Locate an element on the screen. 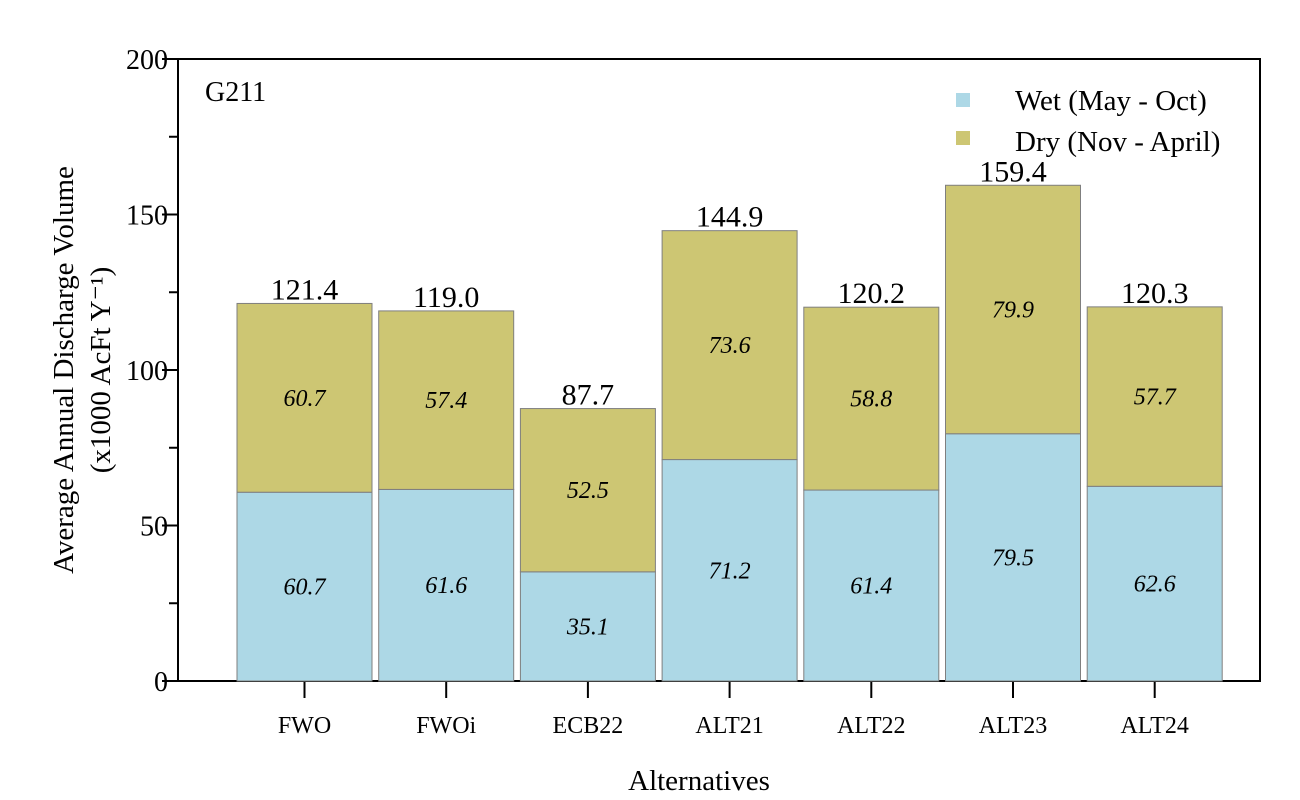 The width and height of the screenshot is (1300, 800). segment-value-label: 62.6 is located at coordinates (1155, 585).